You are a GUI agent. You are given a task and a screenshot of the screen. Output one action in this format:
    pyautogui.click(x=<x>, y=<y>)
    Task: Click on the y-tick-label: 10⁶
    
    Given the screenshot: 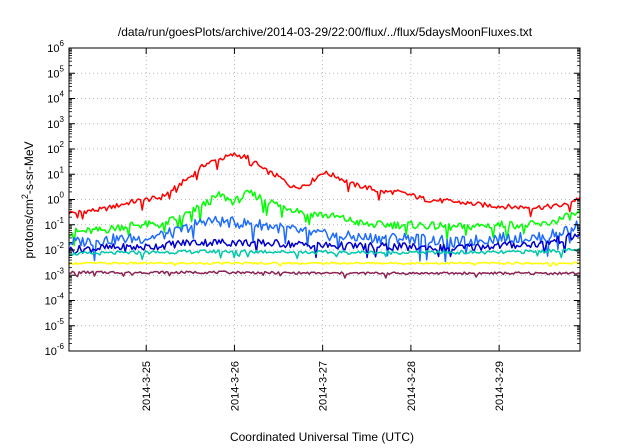 What is the action you would take?
    pyautogui.click(x=55, y=47)
    